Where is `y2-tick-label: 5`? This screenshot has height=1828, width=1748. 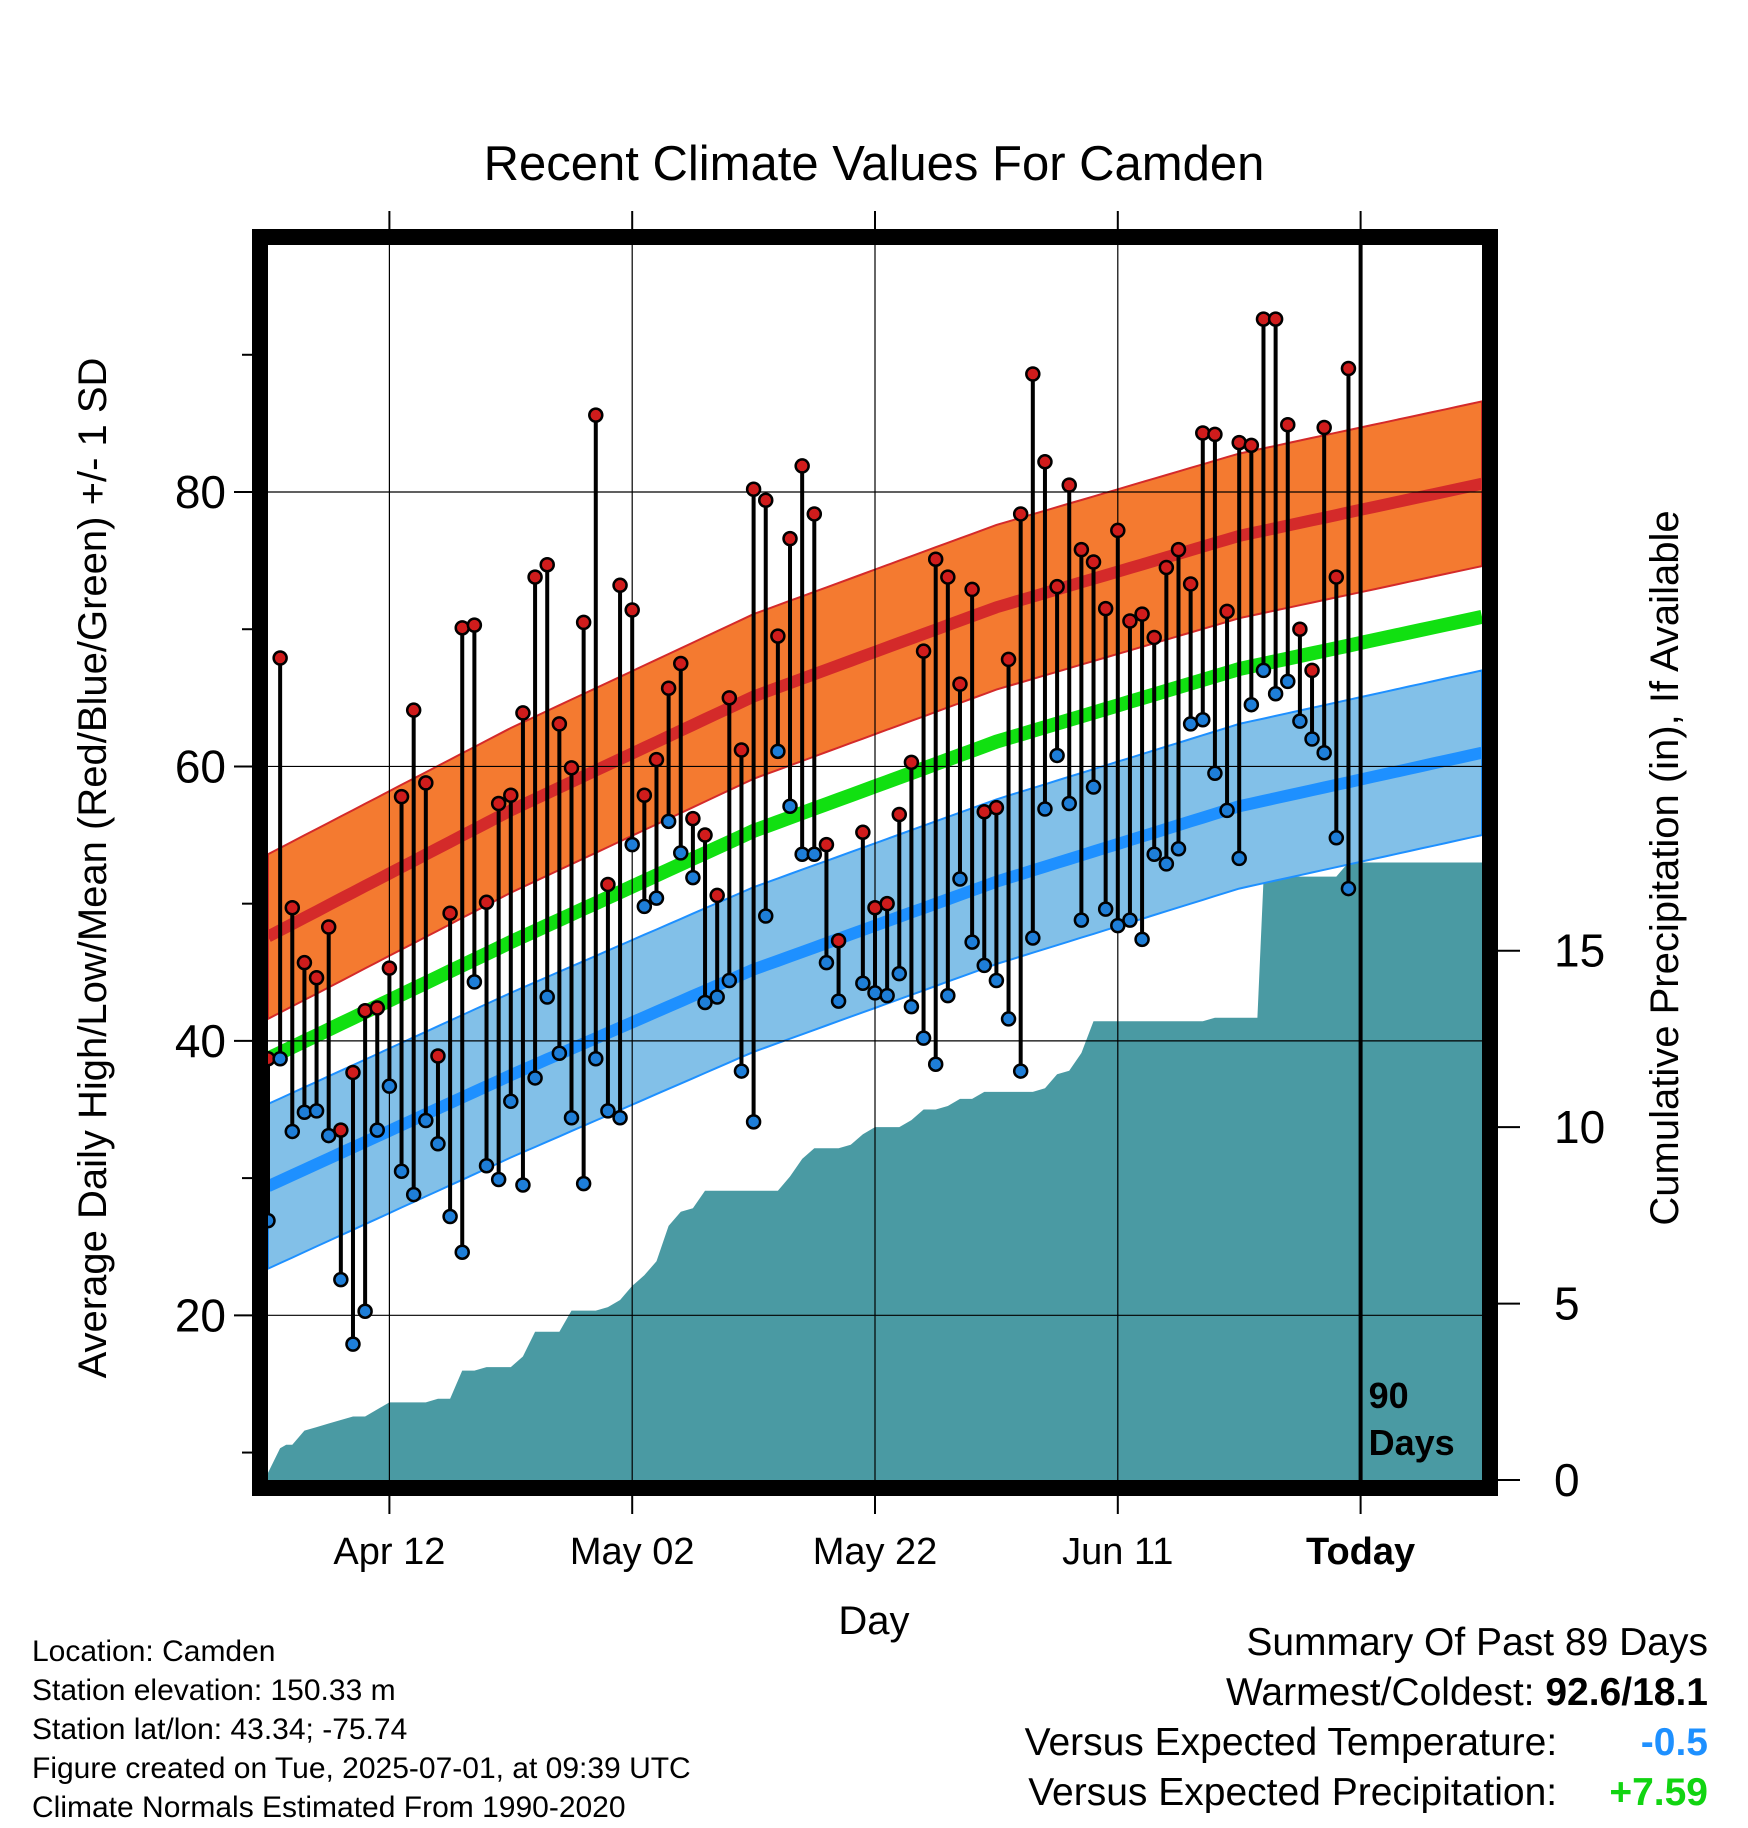 y2-tick-label: 5 is located at coordinates (1567, 1304).